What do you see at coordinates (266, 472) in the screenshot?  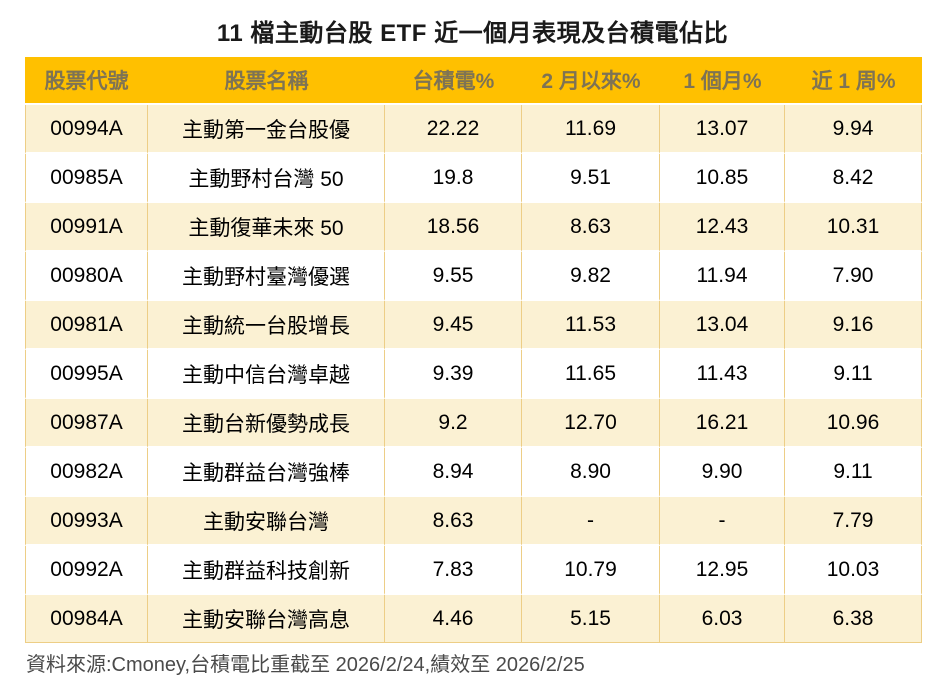 I see `cell-name: 主動群益台灣強棒` at bounding box center [266, 472].